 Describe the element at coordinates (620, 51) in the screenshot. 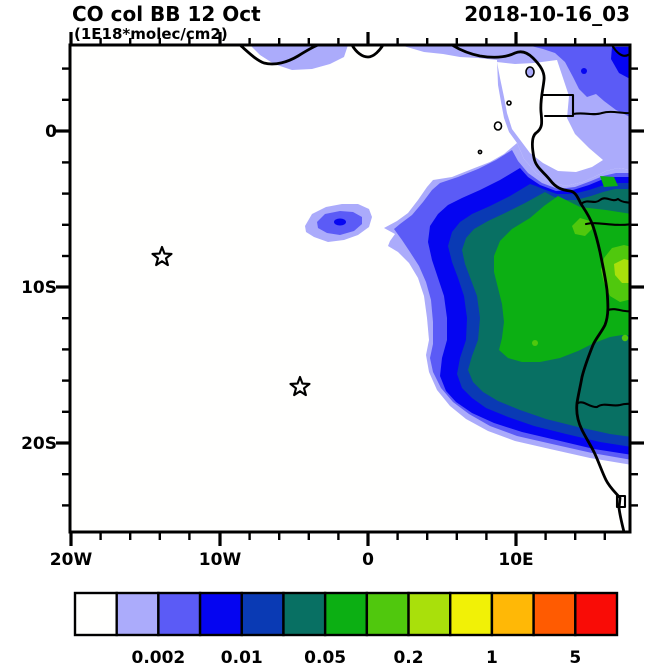

I see `border-northeast-corner` at that location.